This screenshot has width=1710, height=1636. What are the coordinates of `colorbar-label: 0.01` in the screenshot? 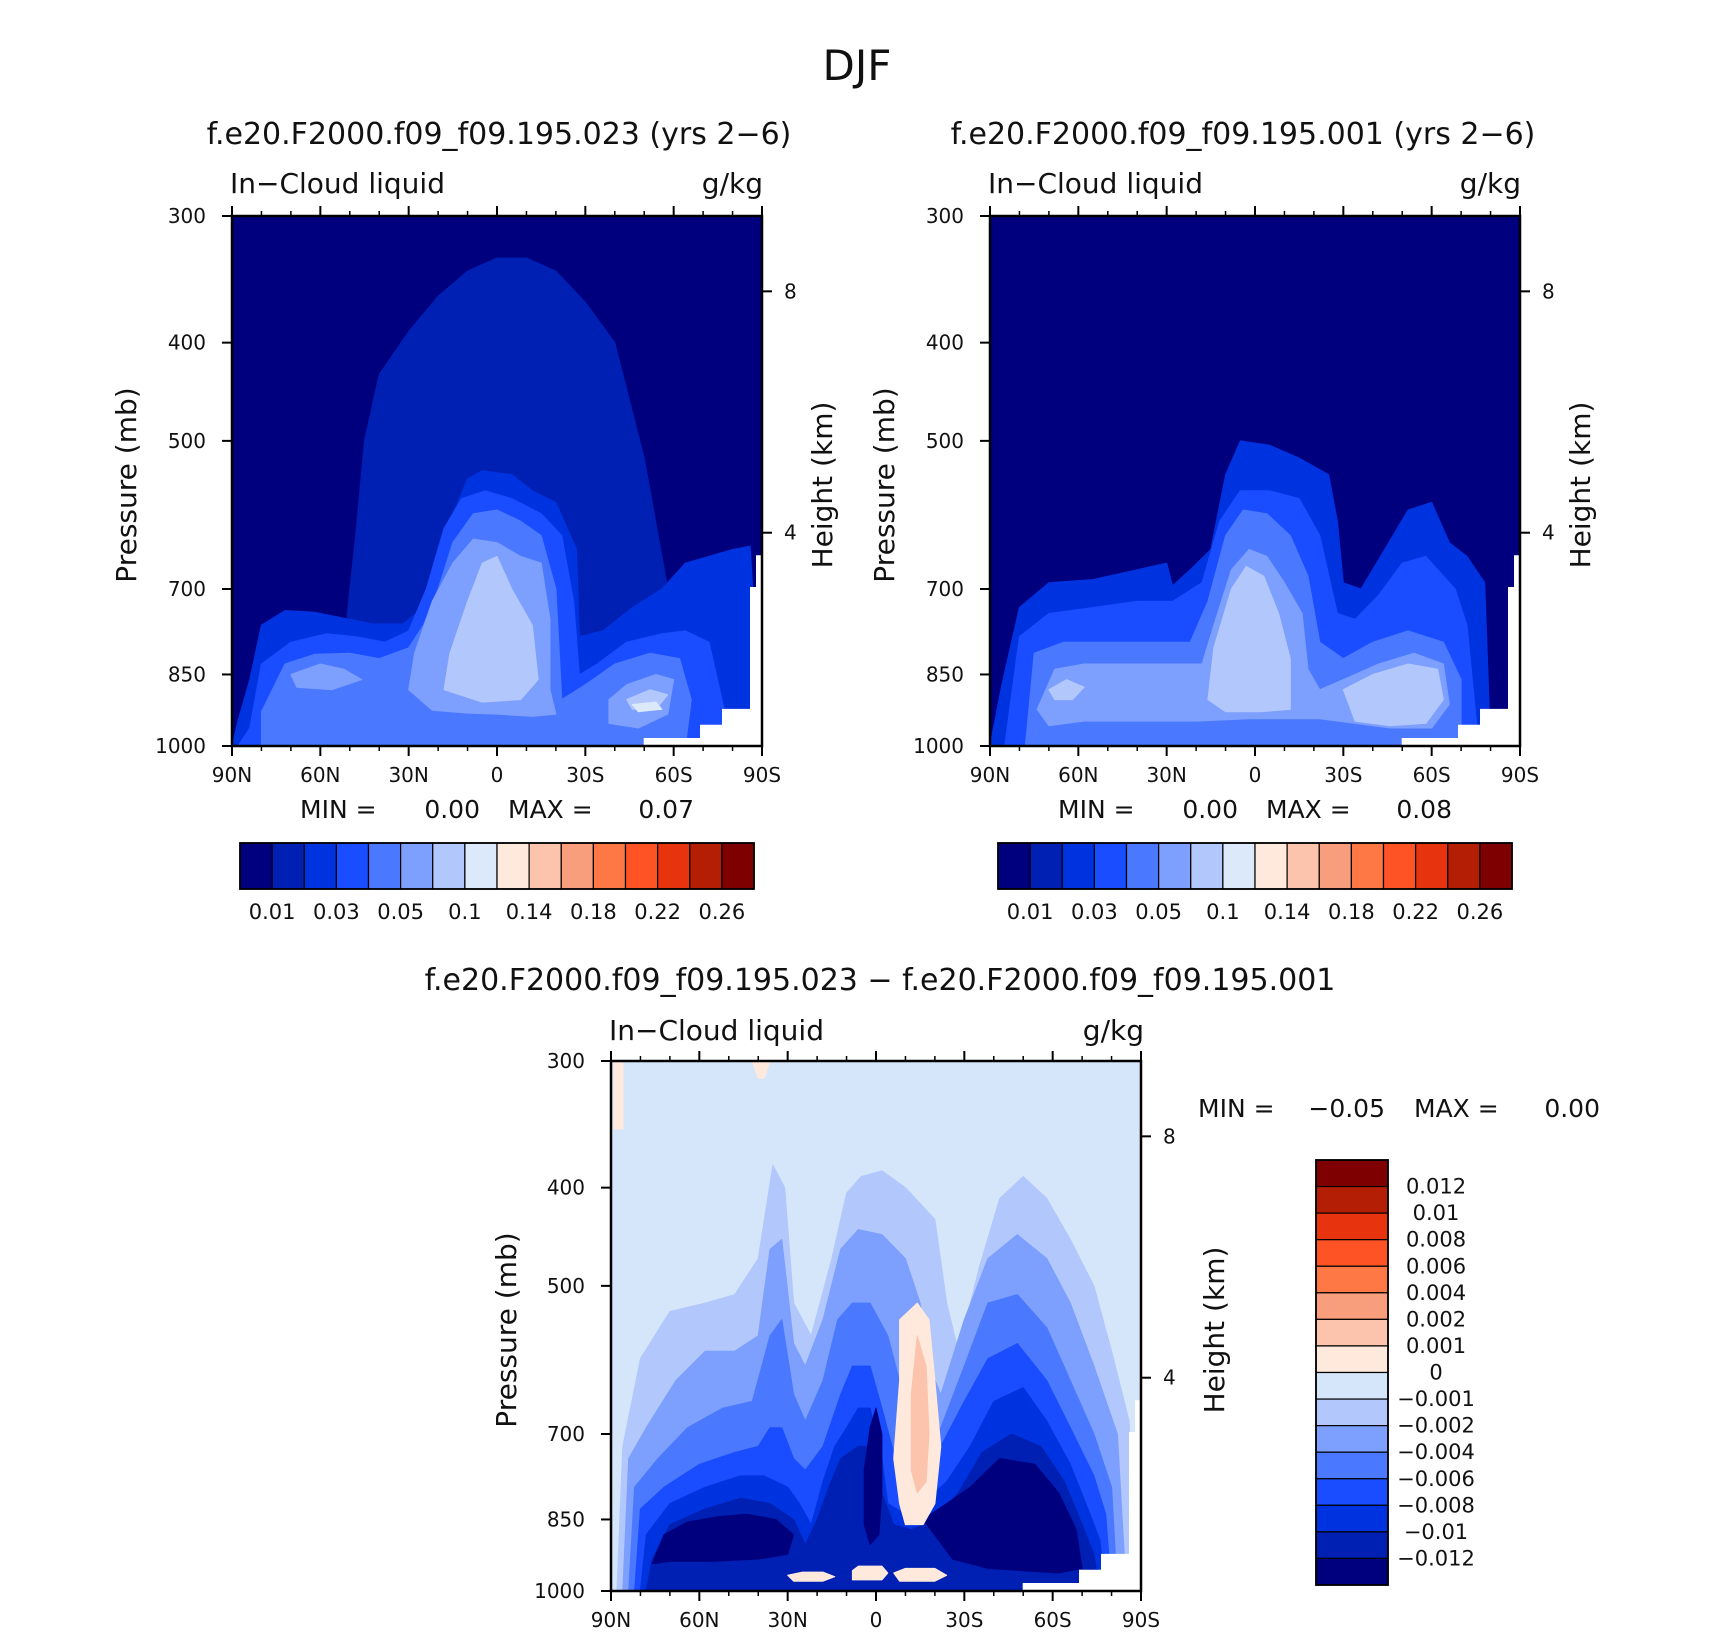 It's located at (1436, 1213).